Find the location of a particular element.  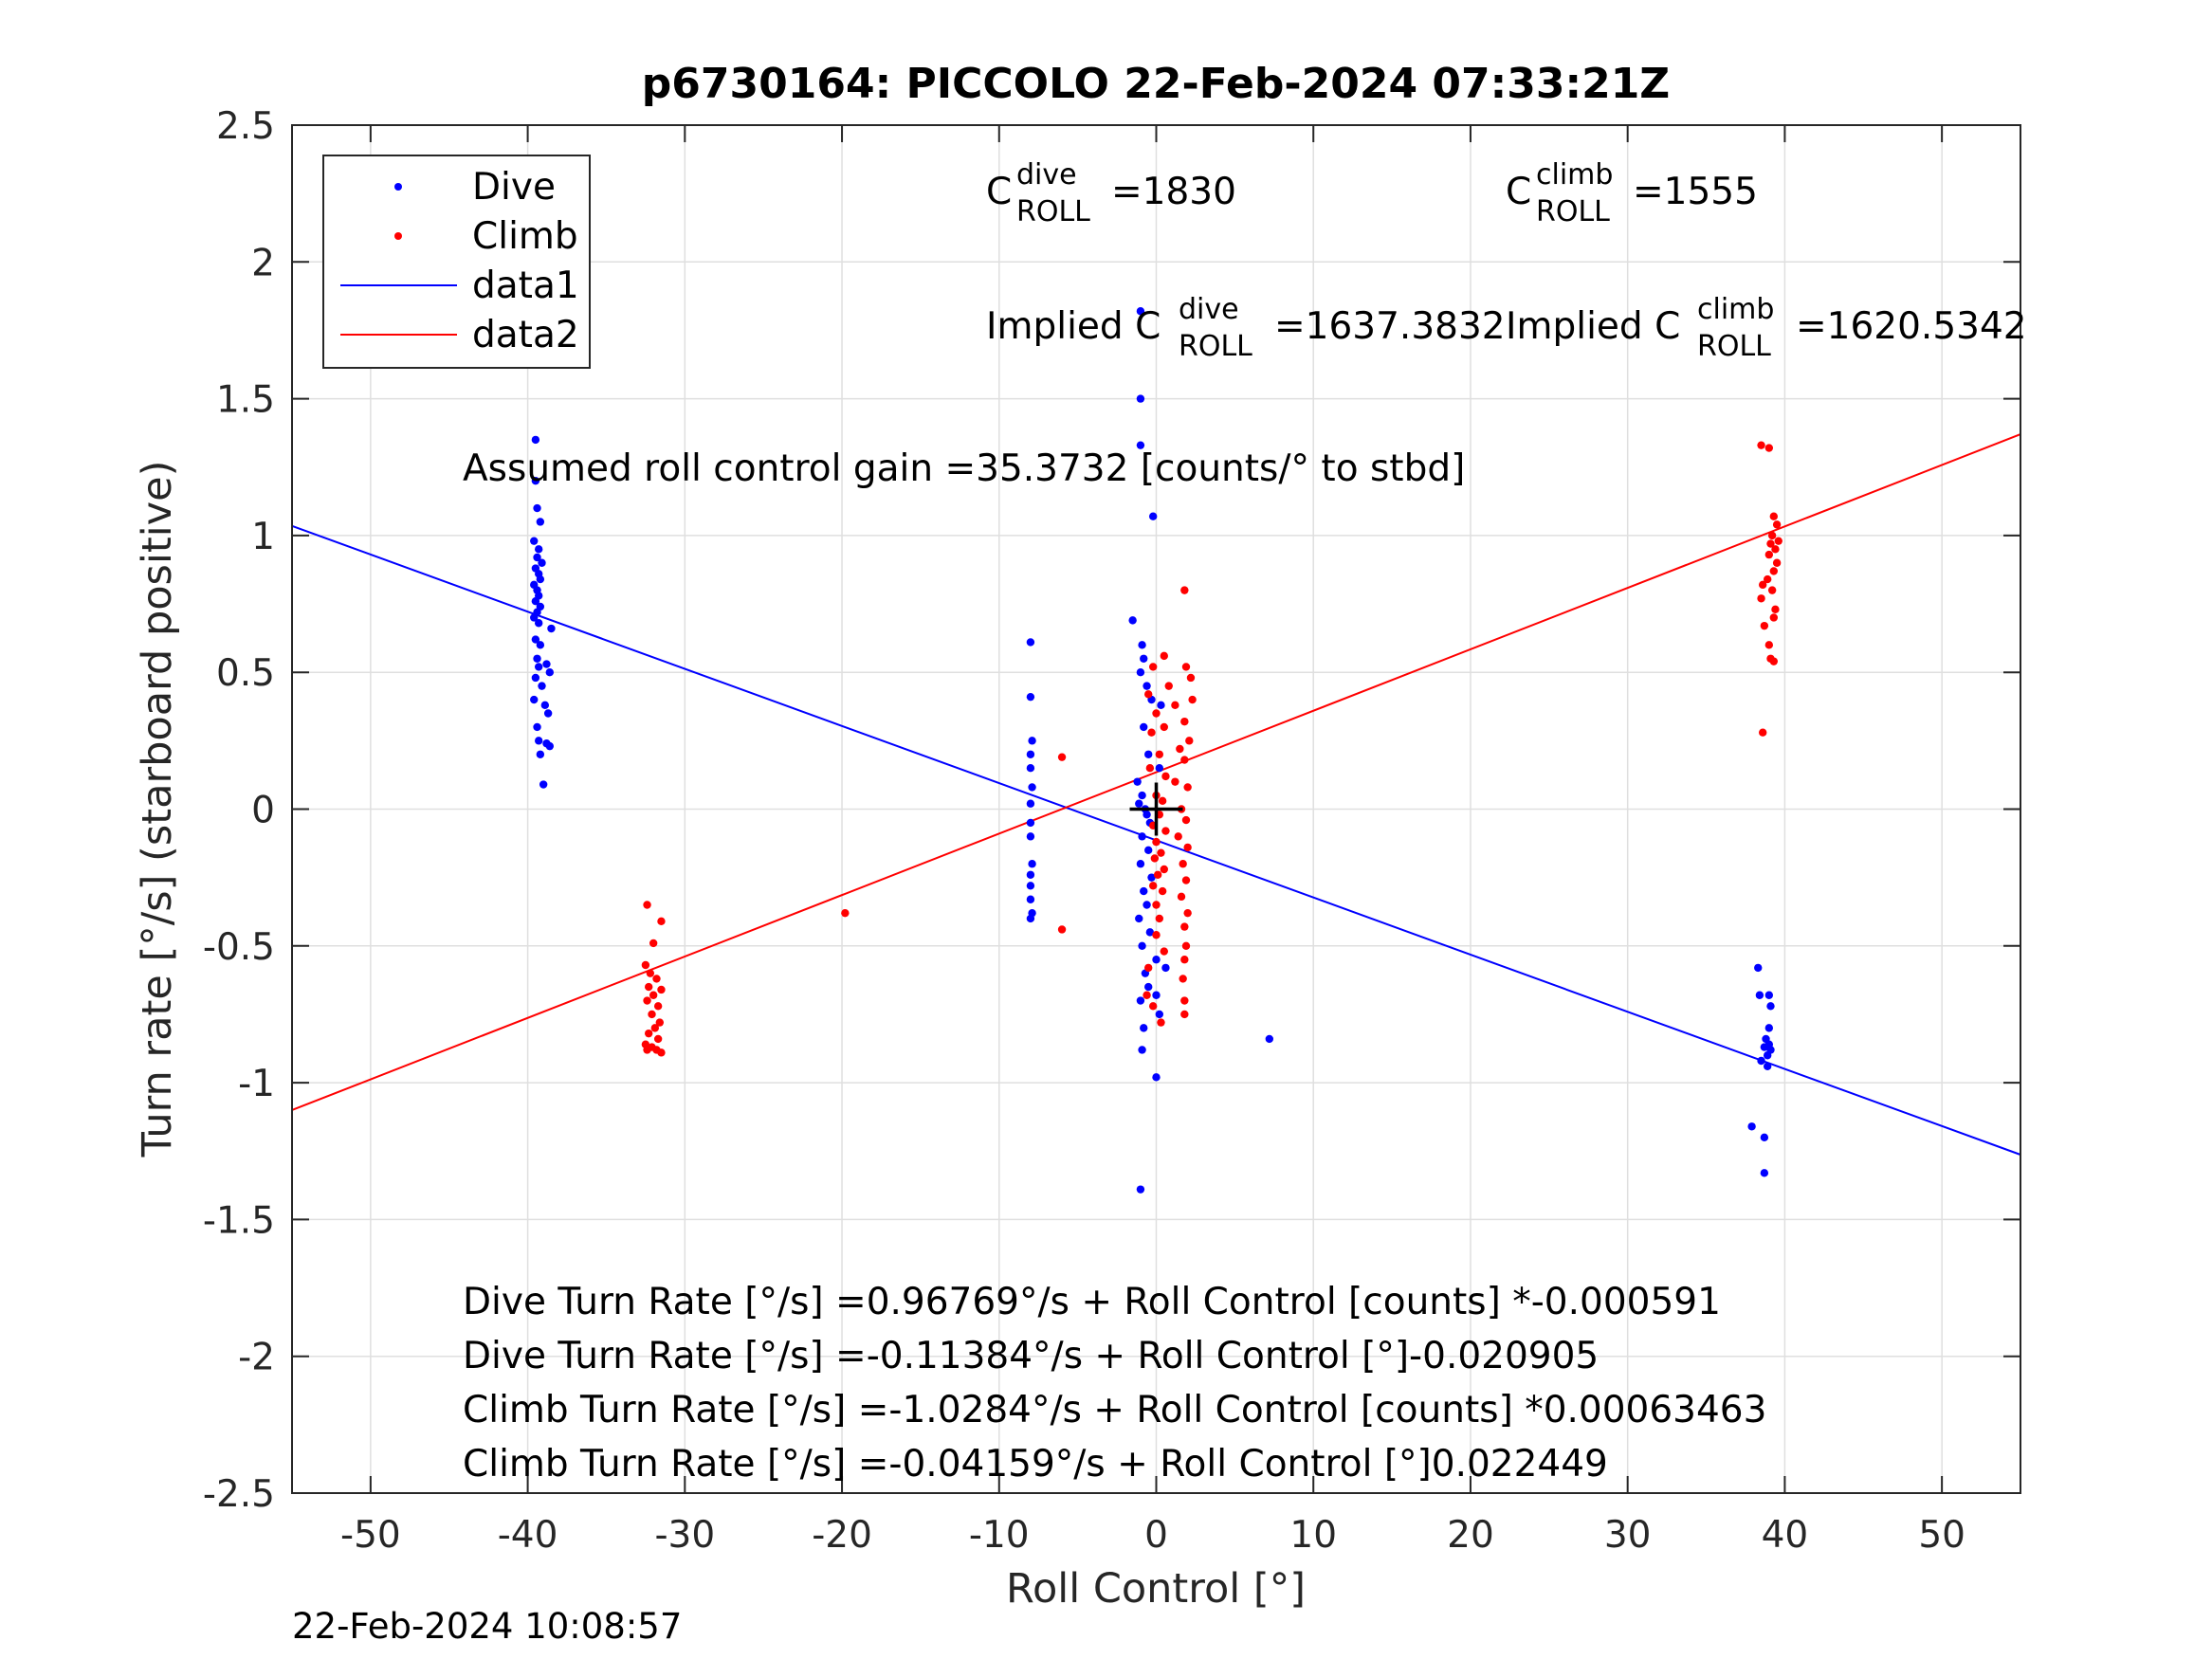

implied-dive-prefix: Implied C is located at coordinates (1073, 326).